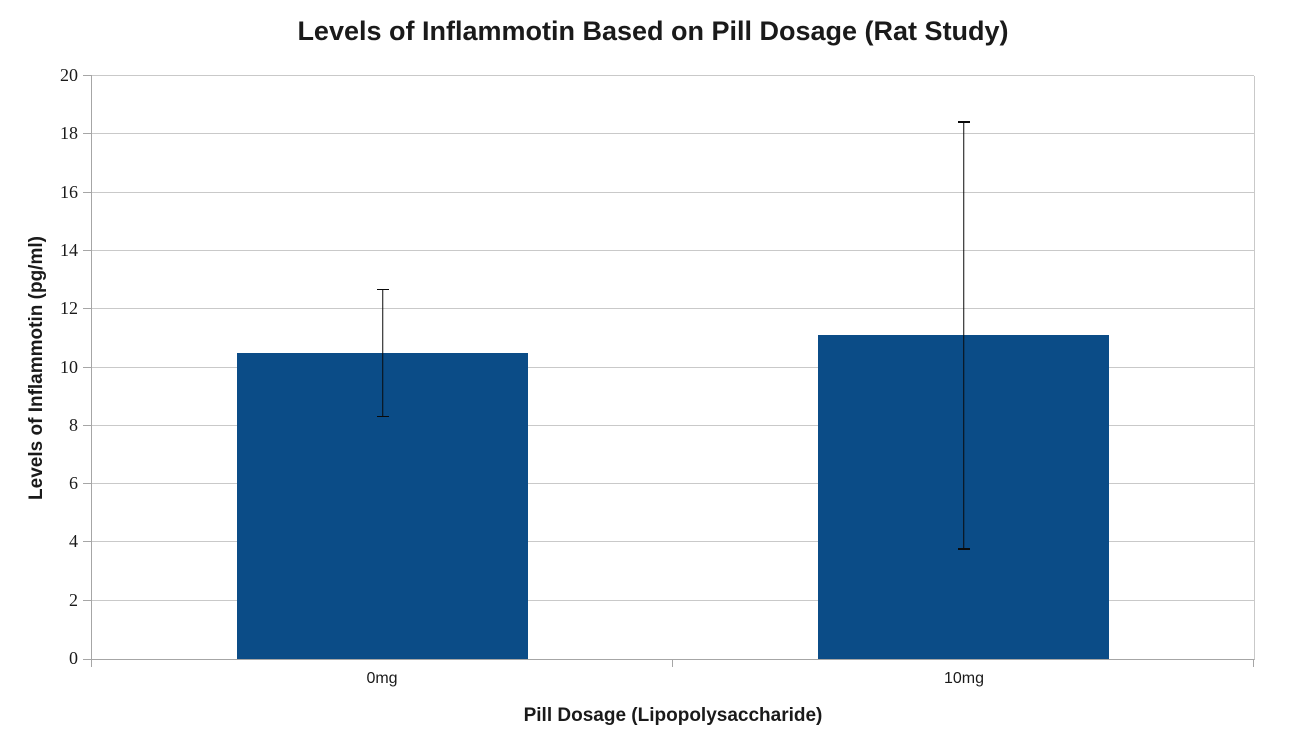  Describe the element at coordinates (73, 599) in the screenshot. I see `y-tick-label: 2` at that location.